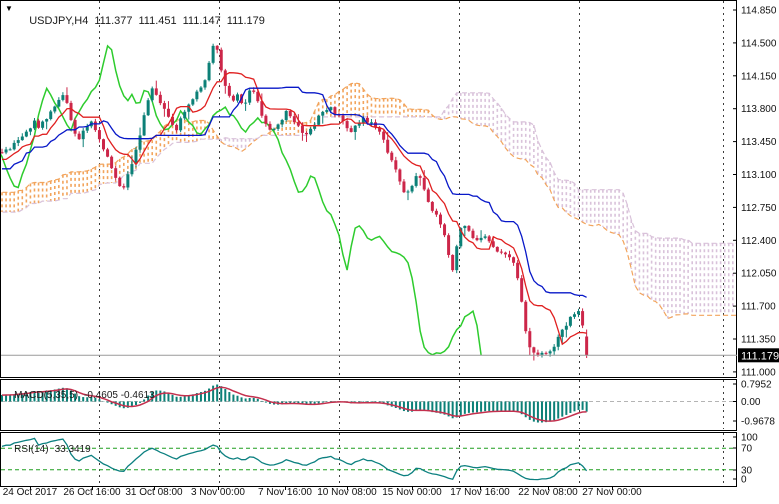 The image size is (779, 504). I want to click on price-axis-label: 112.750, so click(759, 208).